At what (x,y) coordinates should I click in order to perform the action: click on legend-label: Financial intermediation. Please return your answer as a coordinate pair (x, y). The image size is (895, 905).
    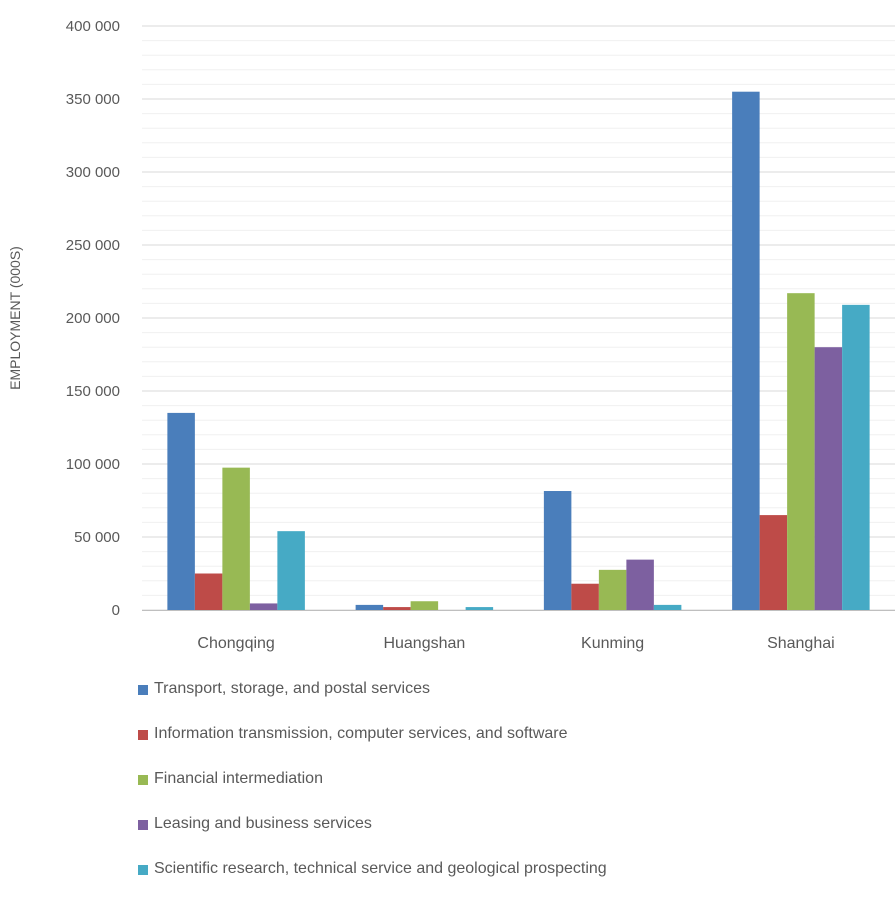
    Looking at the image, I should click on (238, 778).